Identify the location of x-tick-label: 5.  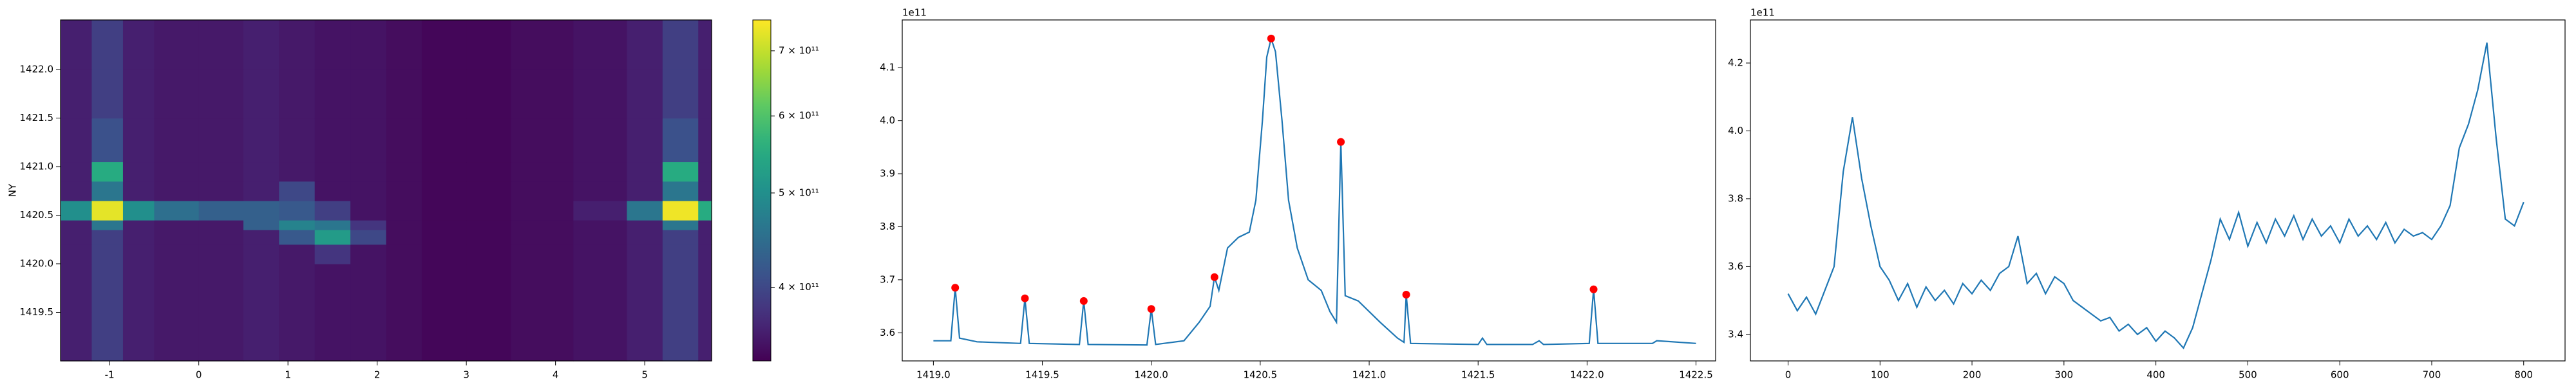
(644, 375).